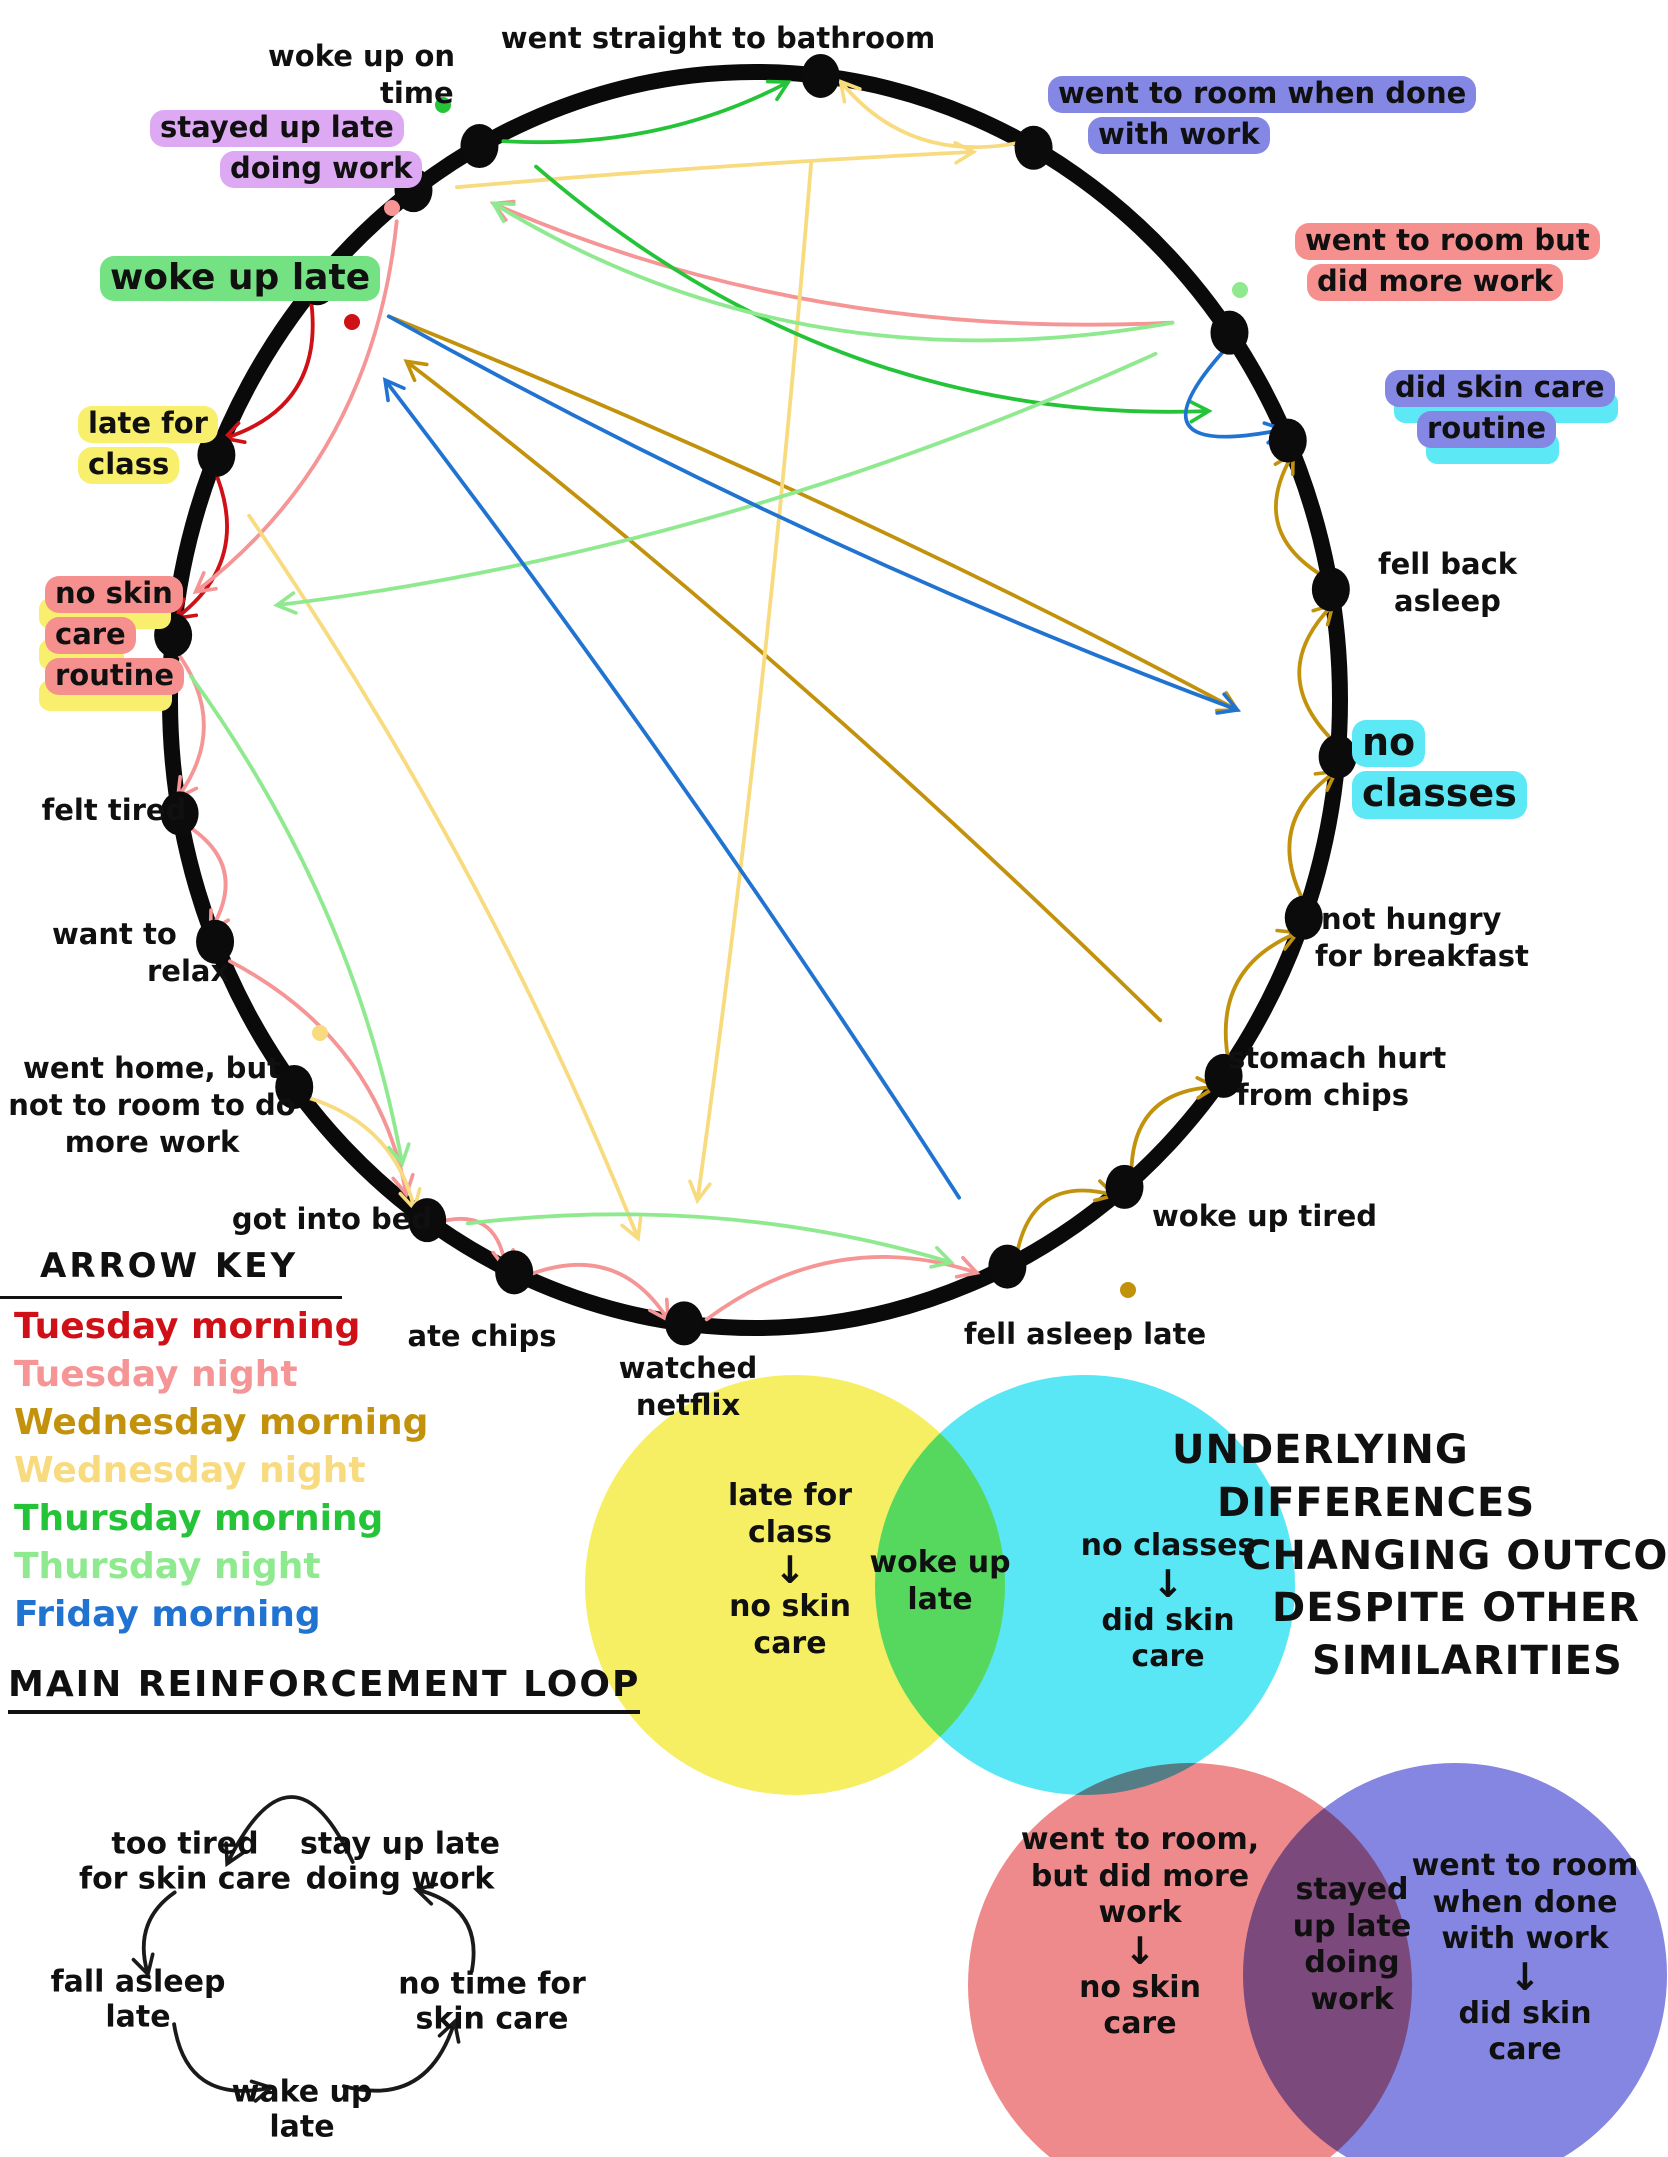 The width and height of the screenshot is (1668, 2157). I want to click on node-dot-no-classes, so click(1337, 756).